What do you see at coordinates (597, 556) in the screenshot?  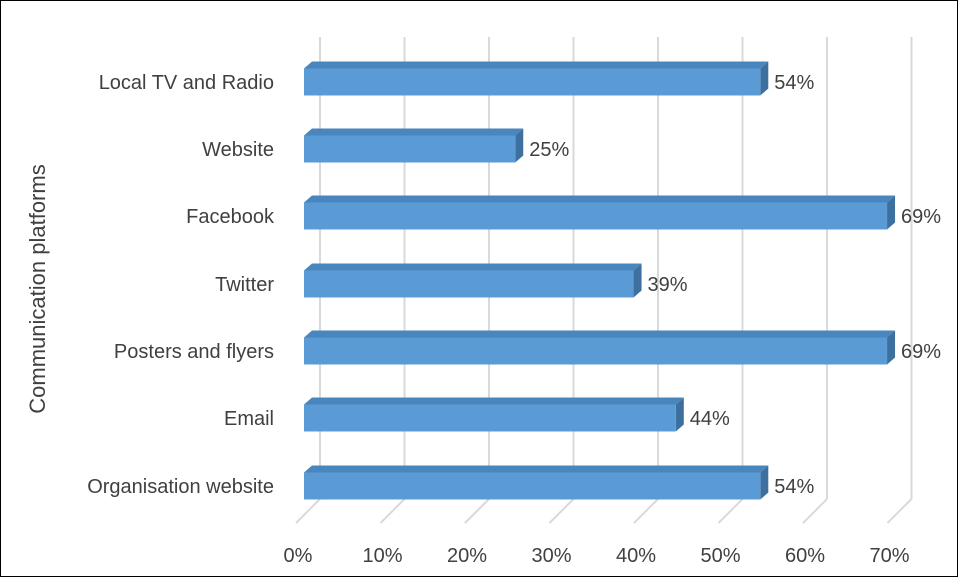 I see `x-tick-labels: 0% 10% 20% 30% 40% 50% 60% 70%` at bounding box center [597, 556].